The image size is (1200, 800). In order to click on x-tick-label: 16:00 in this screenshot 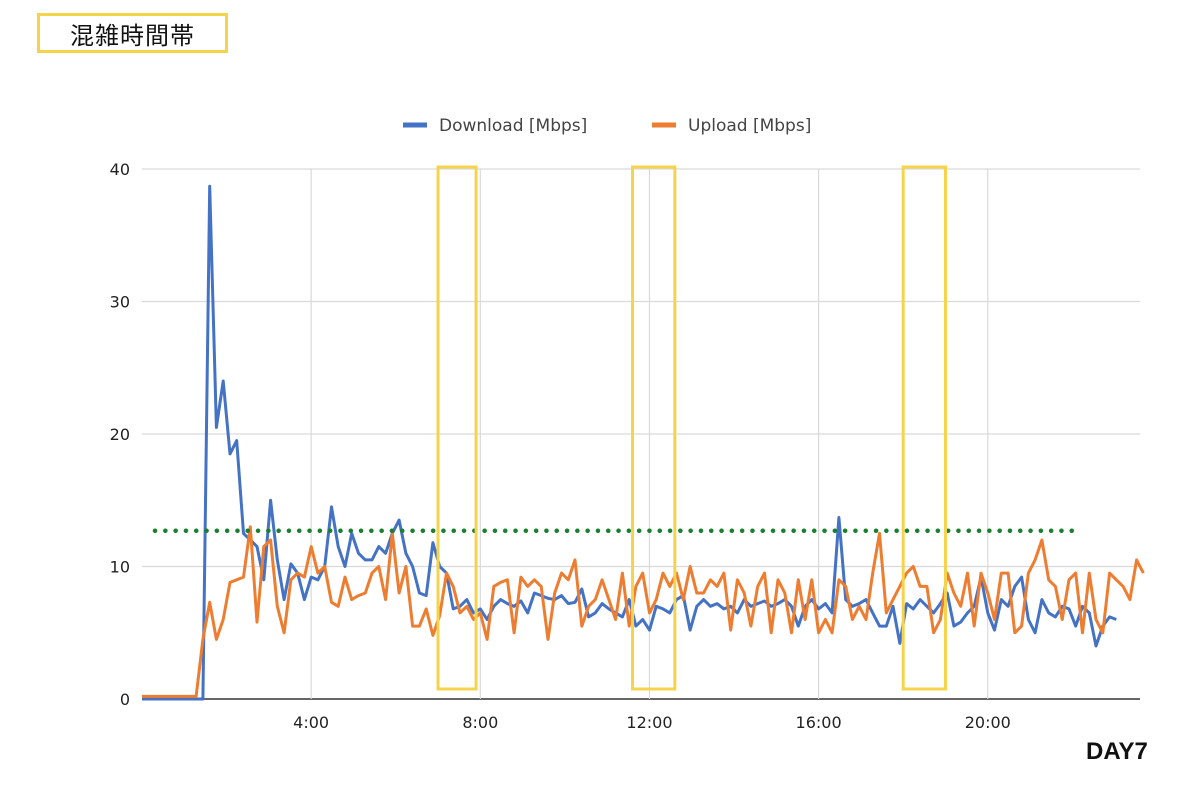, I will do `click(819, 722)`.